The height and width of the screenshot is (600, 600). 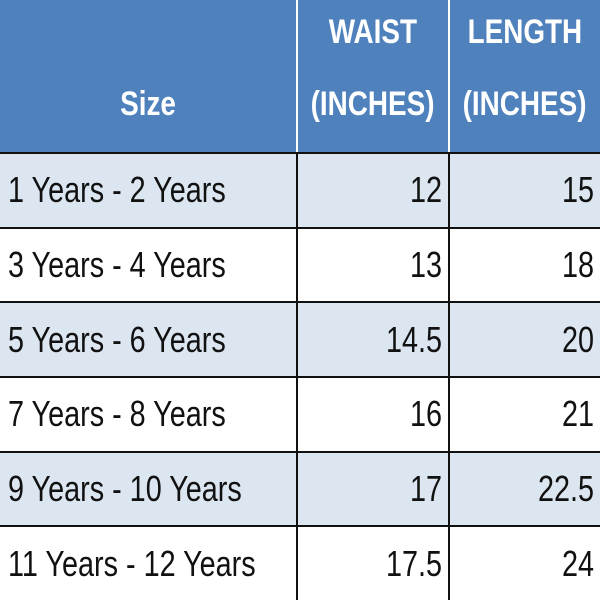 What do you see at coordinates (525, 32) in the screenshot?
I see `header-text: LENGTH` at bounding box center [525, 32].